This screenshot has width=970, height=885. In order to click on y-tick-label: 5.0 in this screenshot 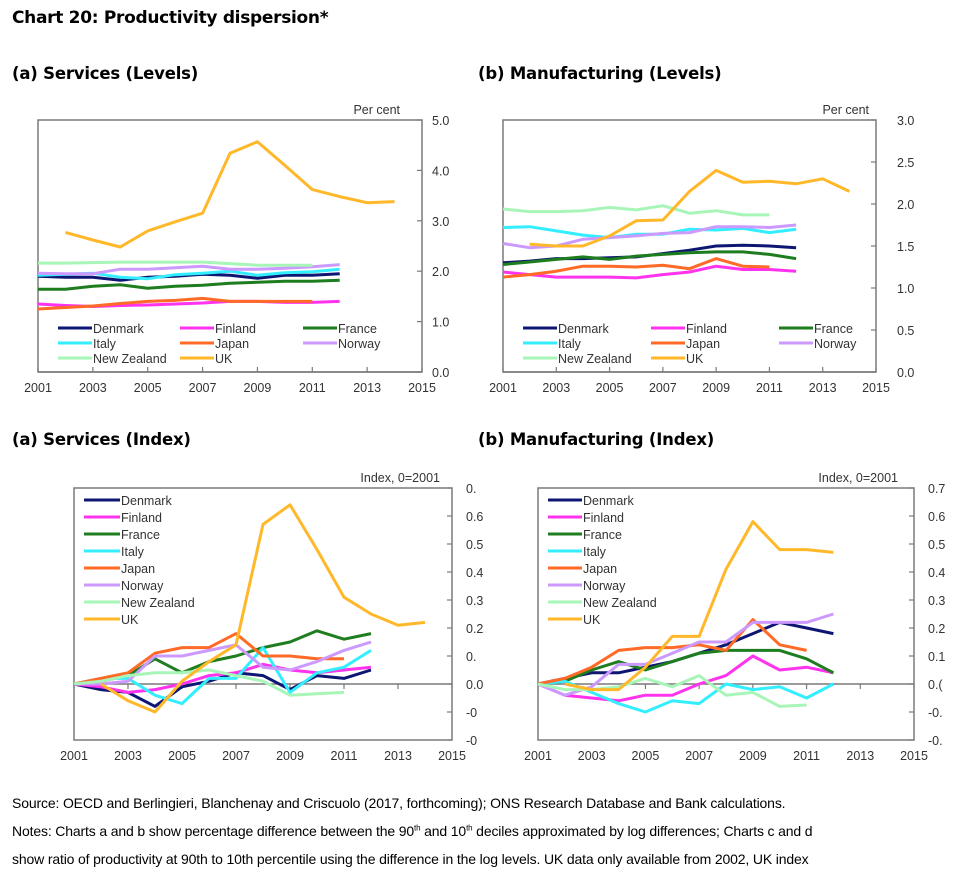, I will do `click(440, 121)`.